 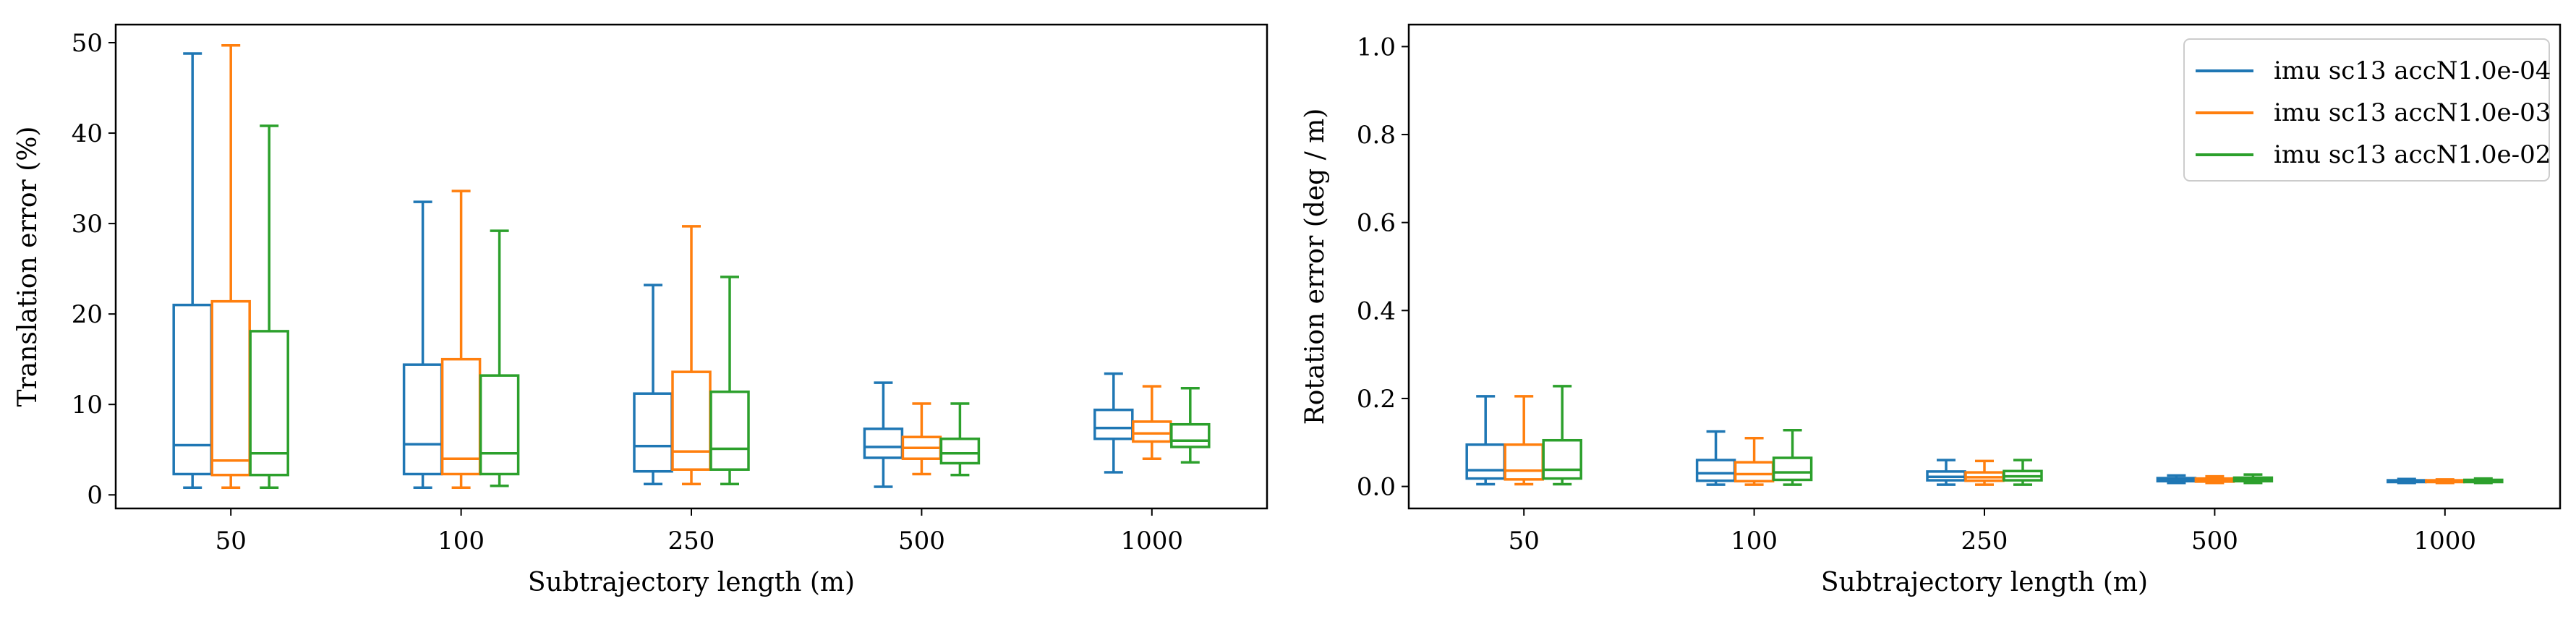 What do you see at coordinates (87, 405) in the screenshot?
I see `y-tick-label: 10` at bounding box center [87, 405].